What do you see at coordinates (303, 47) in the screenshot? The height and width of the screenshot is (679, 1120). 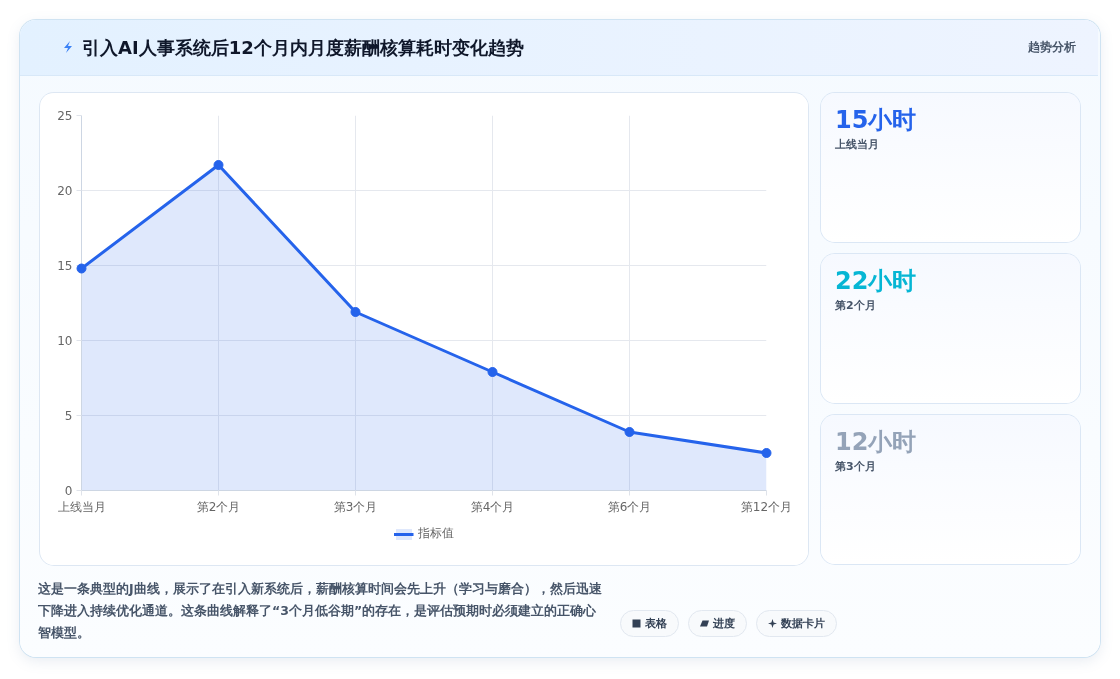 I see `chart-title: 引入AI人事系统后12个月内月度薪酬核算耗时变化趋势` at bounding box center [303, 47].